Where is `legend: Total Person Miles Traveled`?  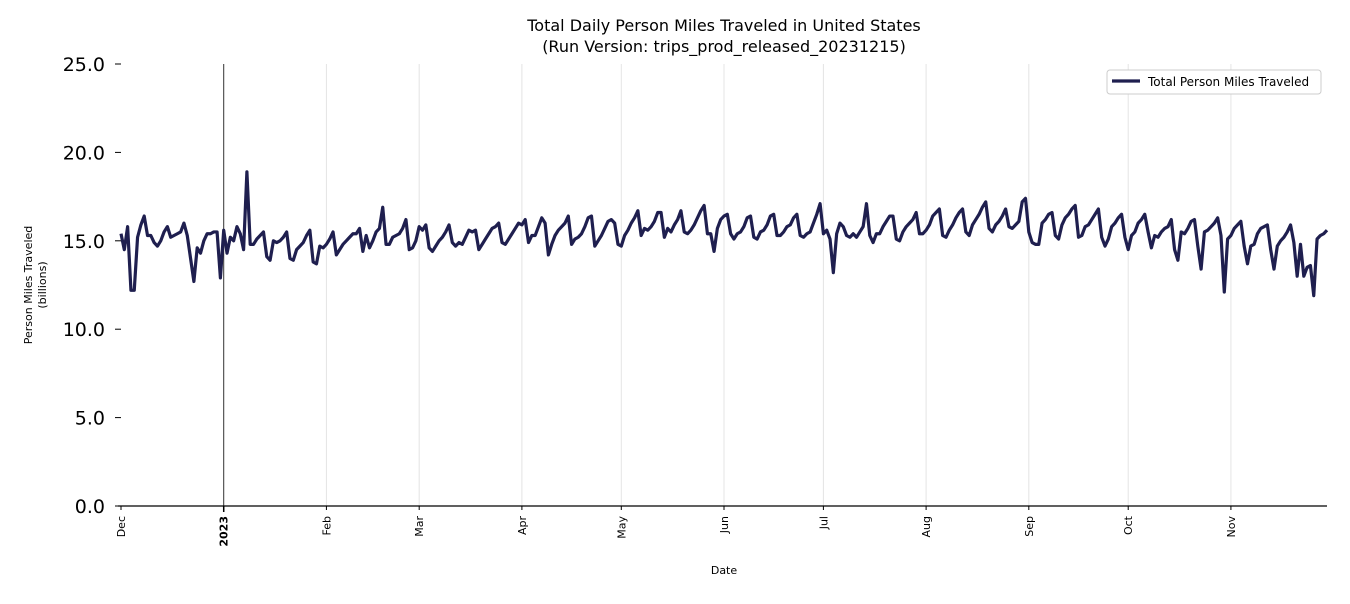
legend: Total Person Miles Traveled is located at coordinates (1214, 82).